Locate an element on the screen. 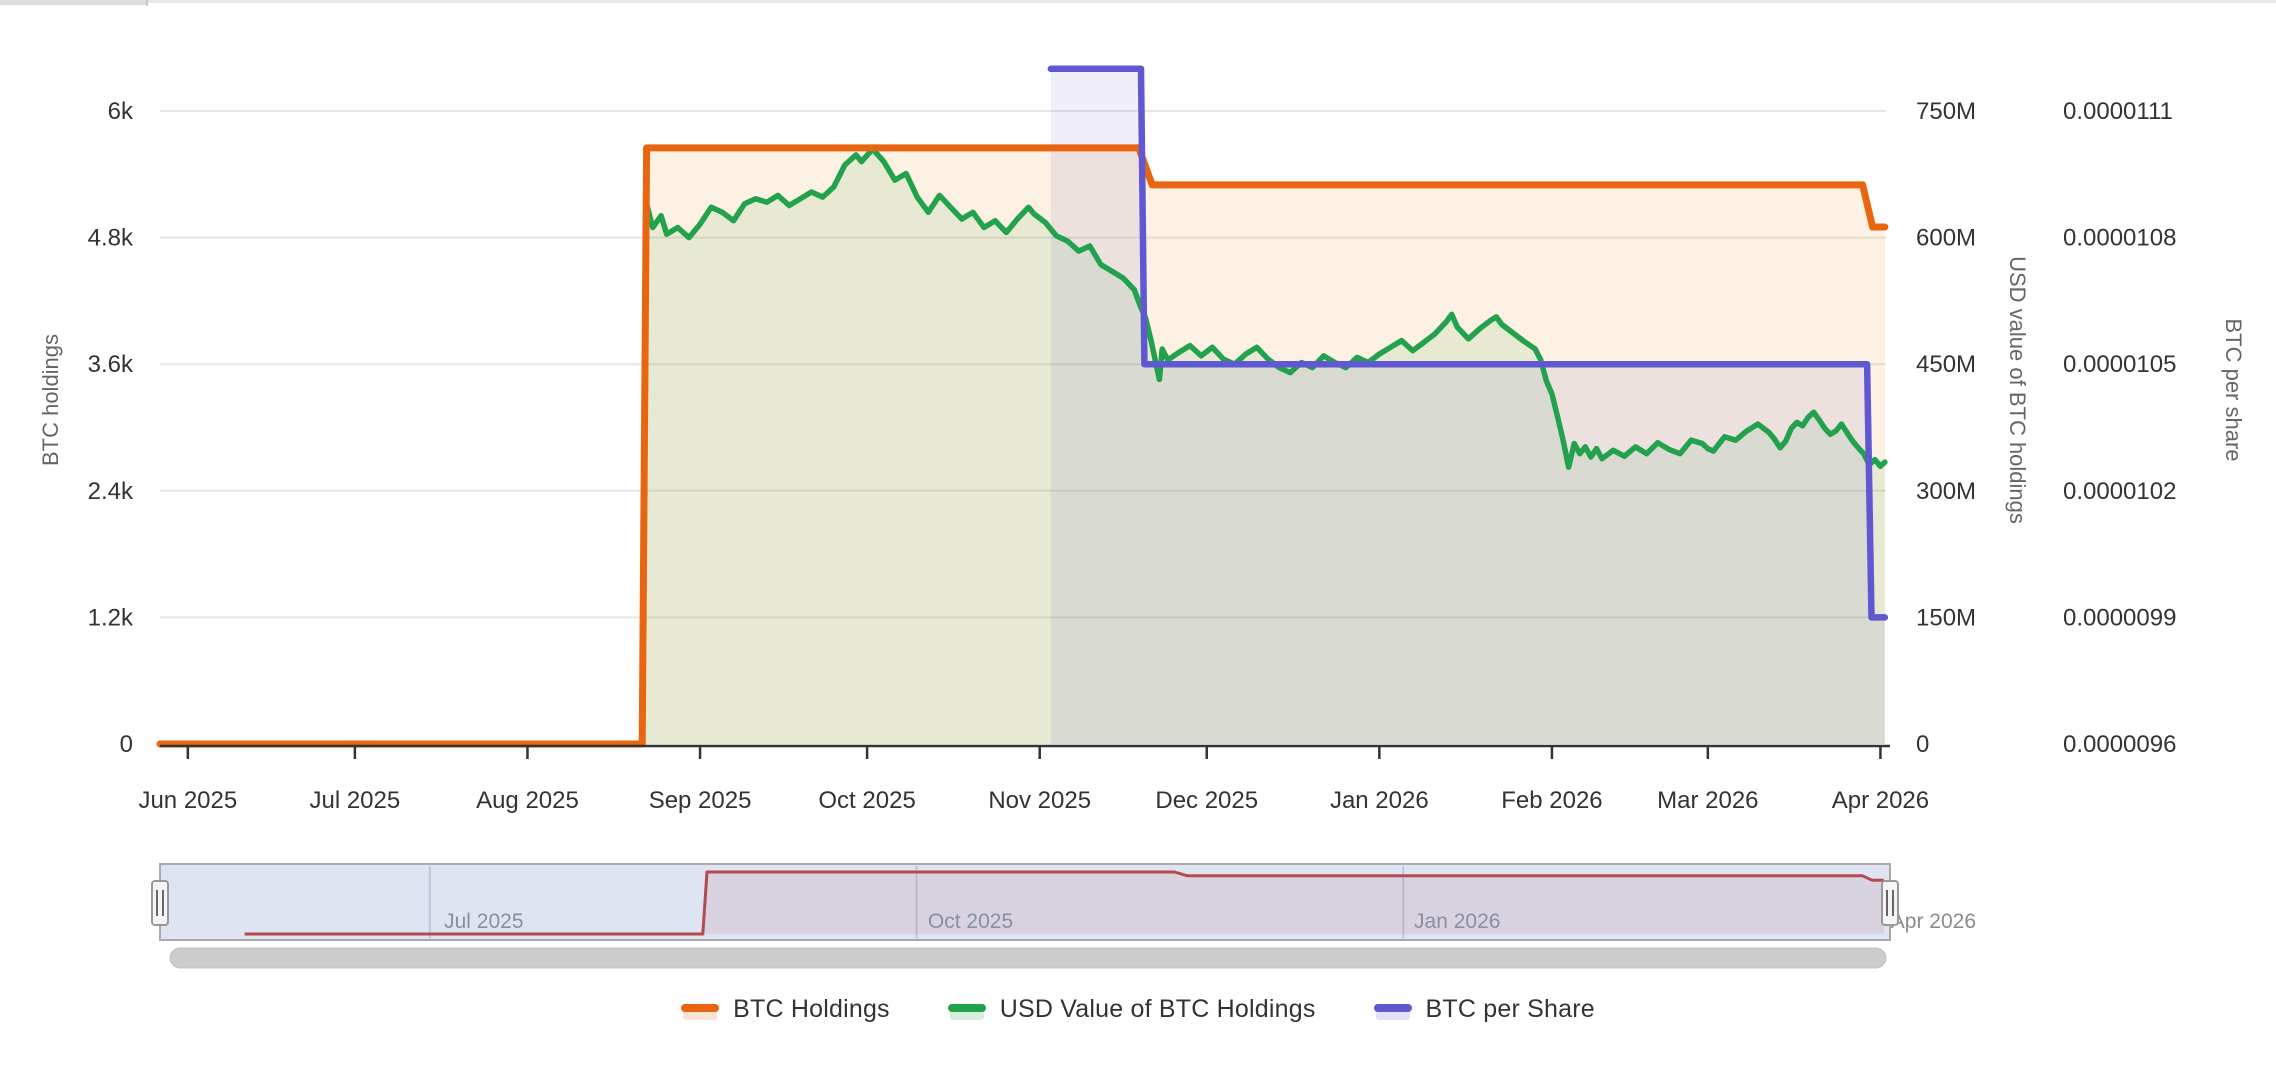  y-axis-label-left: 4.8k is located at coordinates (111, 238).